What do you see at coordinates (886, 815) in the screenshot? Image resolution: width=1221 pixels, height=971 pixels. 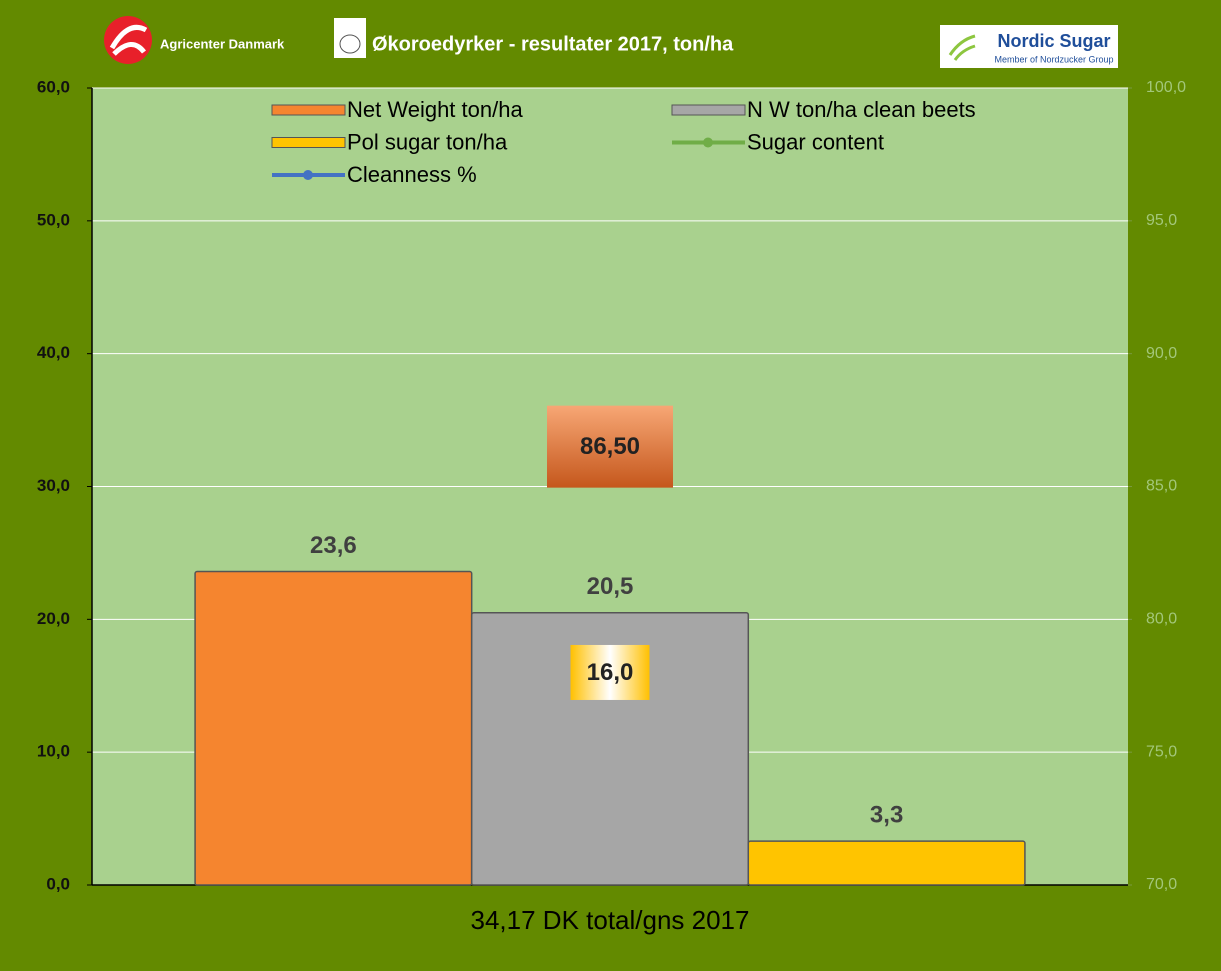 I see `data-label: 3,3` at bounding box center [886, 815].